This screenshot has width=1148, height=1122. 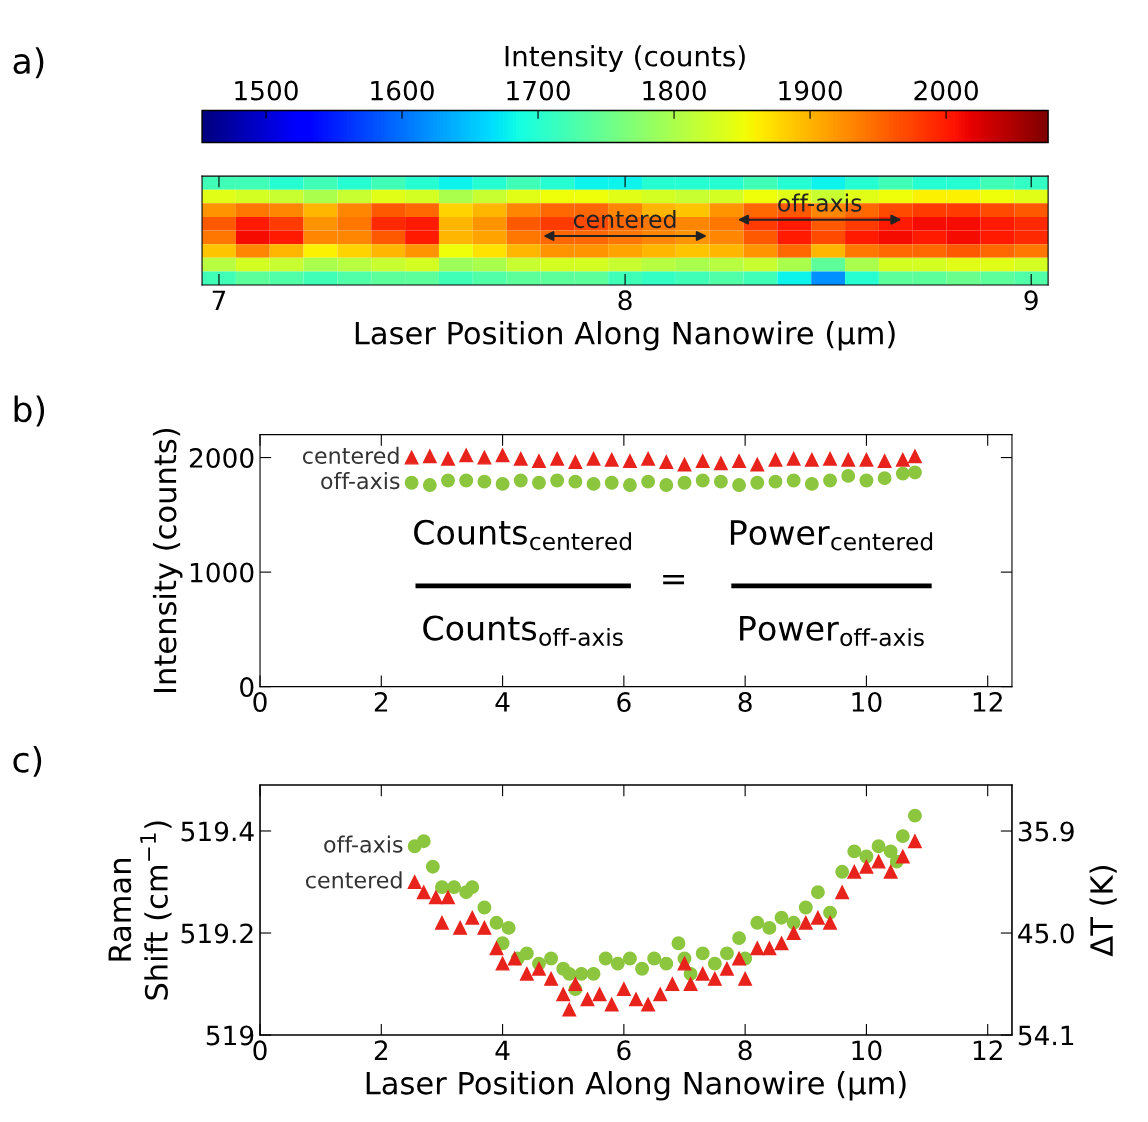 I want to click on text: a), so click(x=28, y=63).